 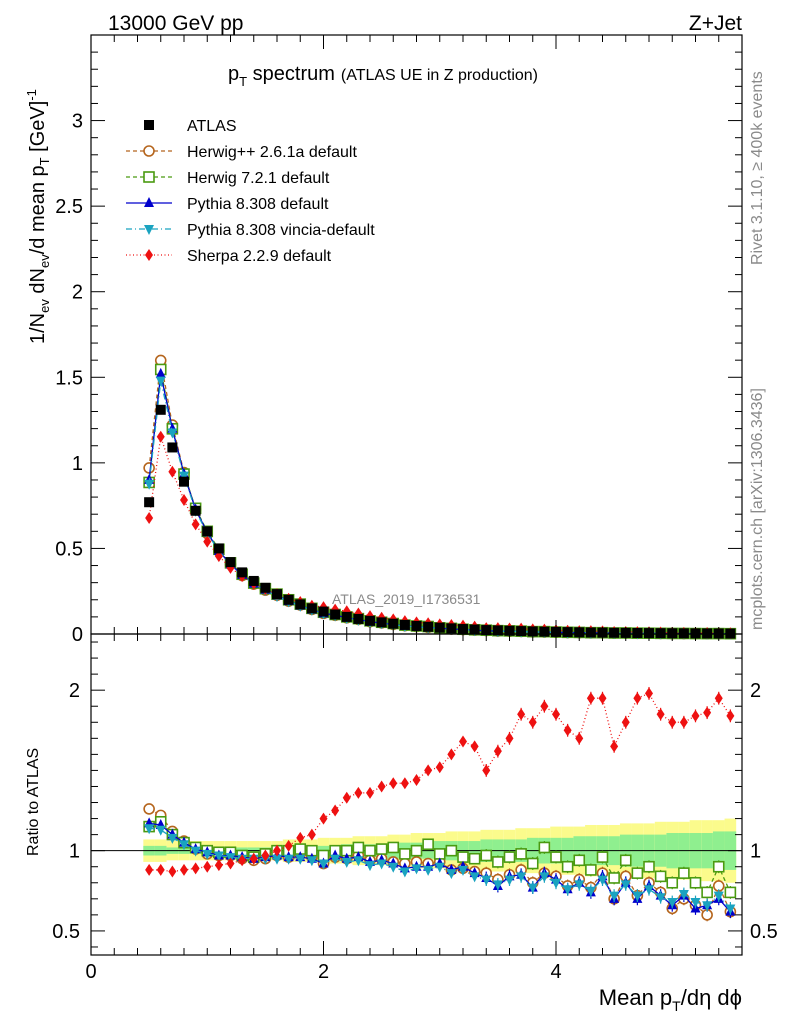 I want to click on ratio-y-tick-label-left: 2, so click(x=74, y=691).